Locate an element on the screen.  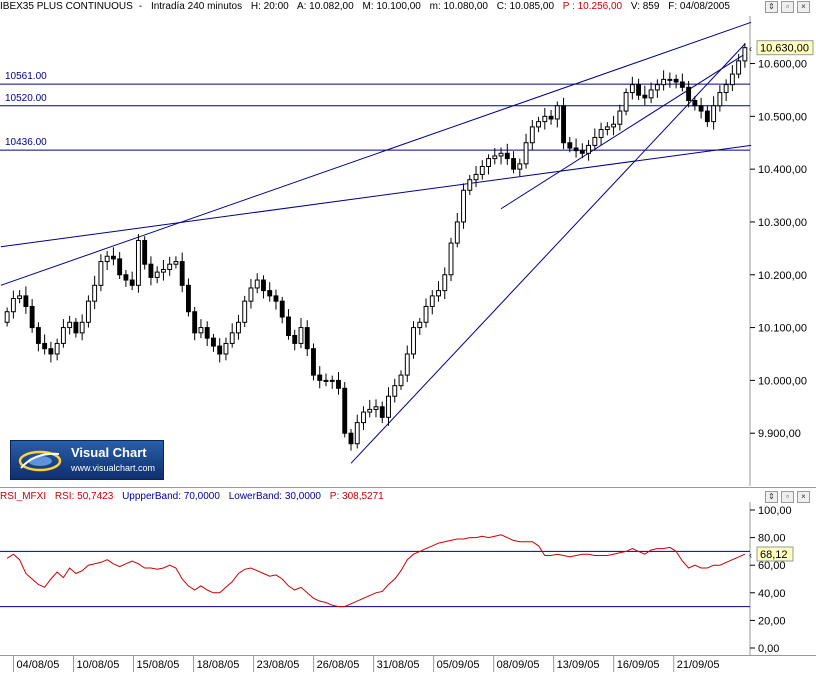
y-tick-label: 10.200,00 is located at coordinates (782, 276).